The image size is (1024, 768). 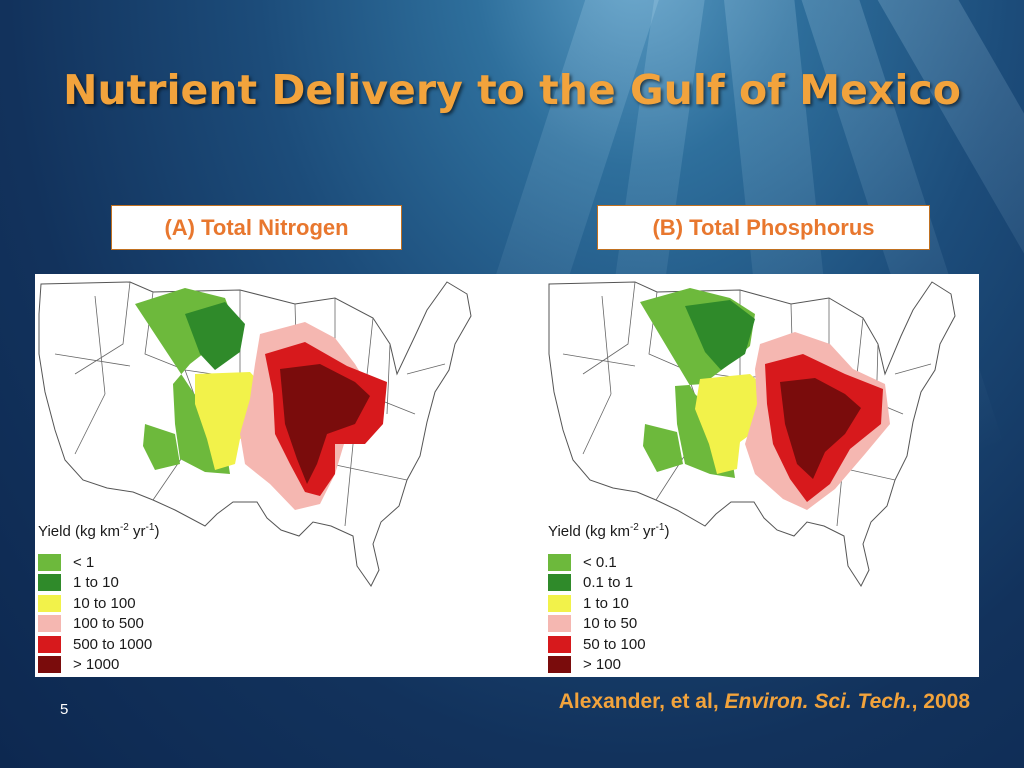 I want to click on legend-item: < 1, so click(x=98, y=562).